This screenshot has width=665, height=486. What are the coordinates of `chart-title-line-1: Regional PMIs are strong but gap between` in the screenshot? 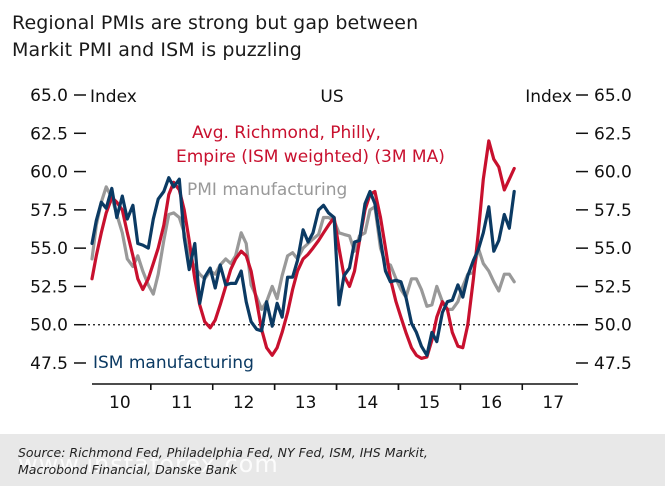 It's located at (215, 23).